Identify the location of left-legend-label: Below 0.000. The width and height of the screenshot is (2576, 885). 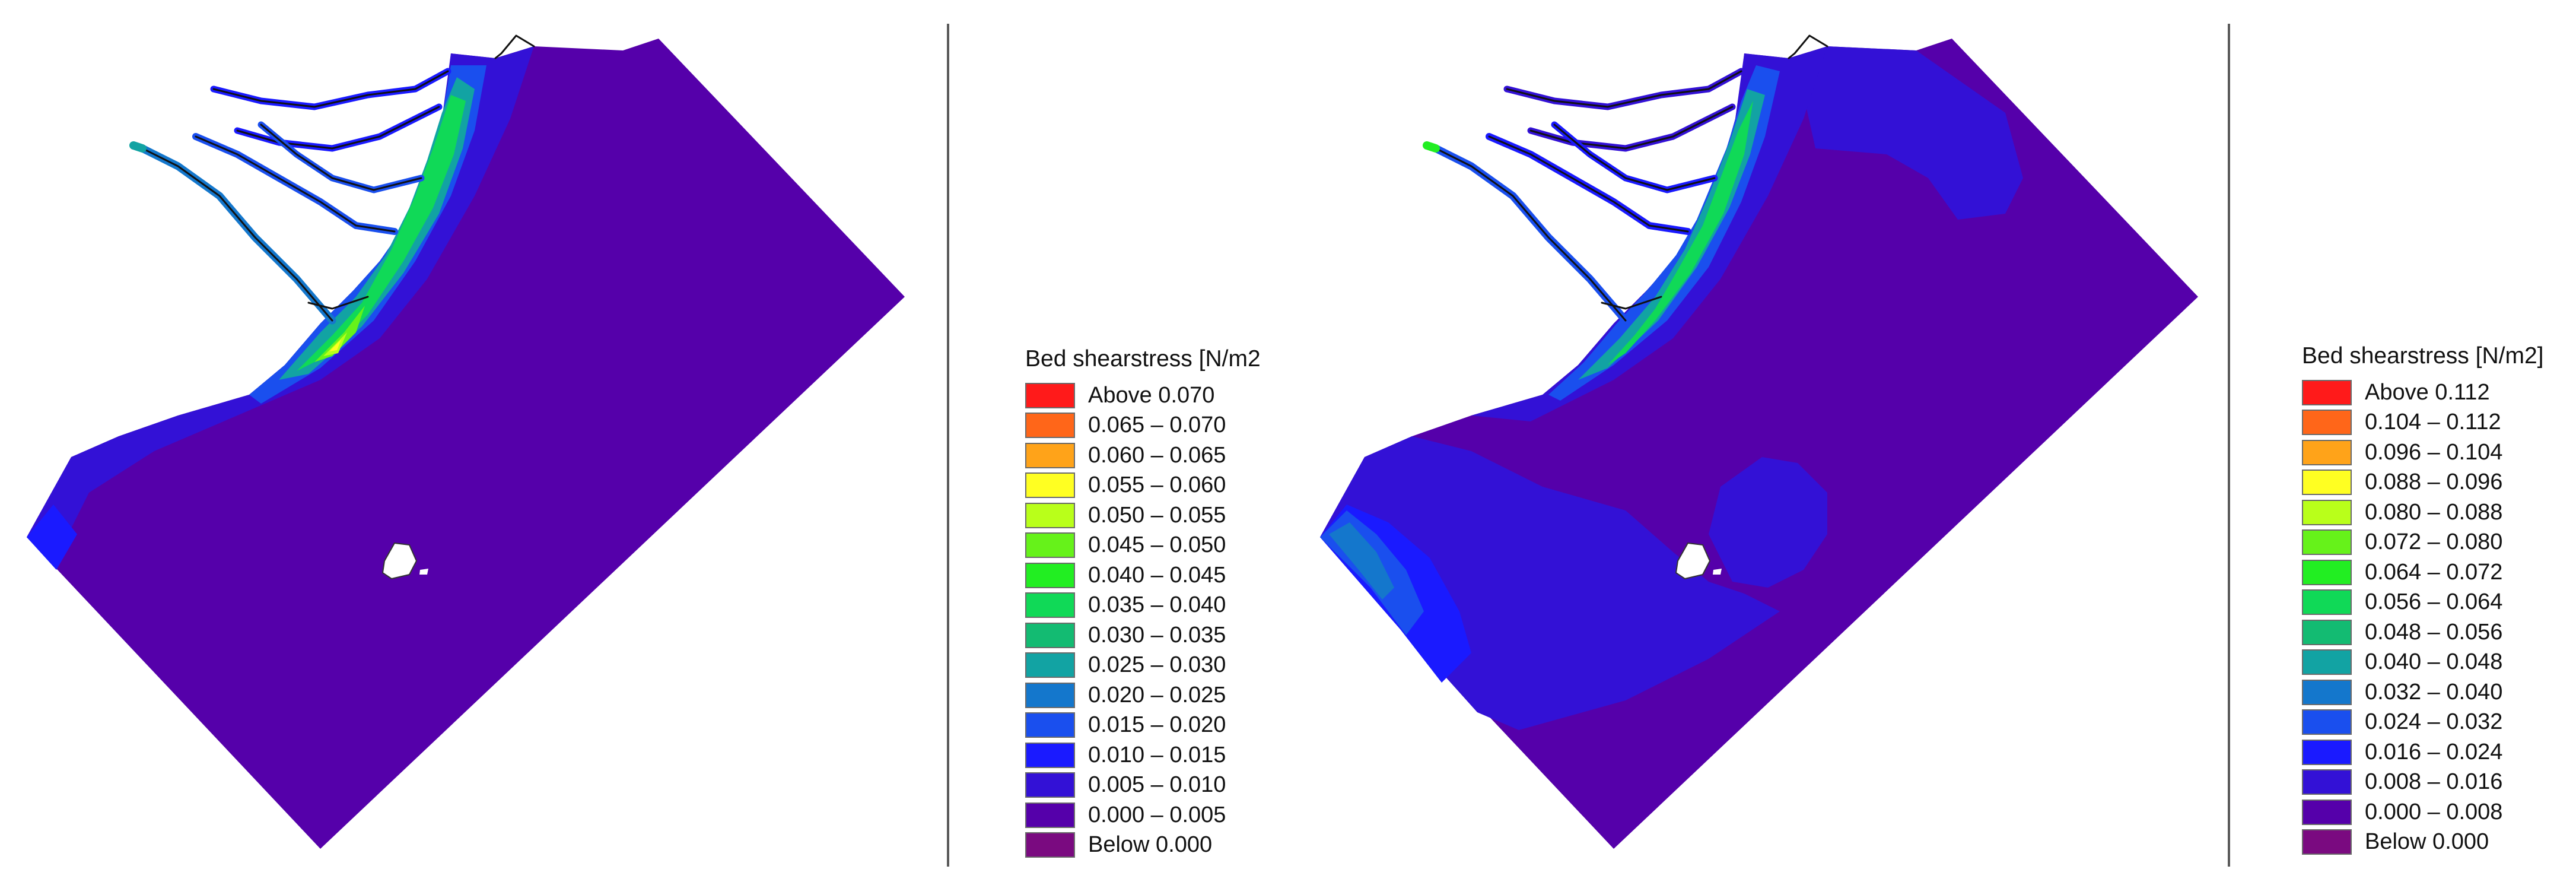
(1150, 845).